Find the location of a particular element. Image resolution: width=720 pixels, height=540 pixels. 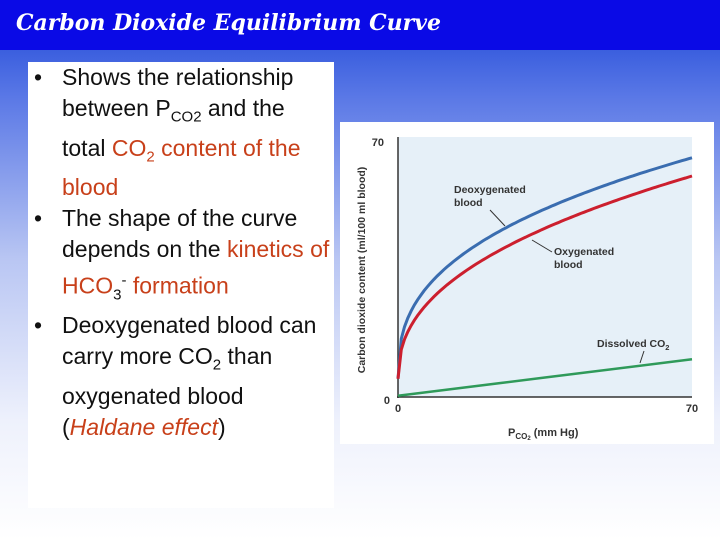

x-tick-0: 0 is located at coordinates (398, 409).